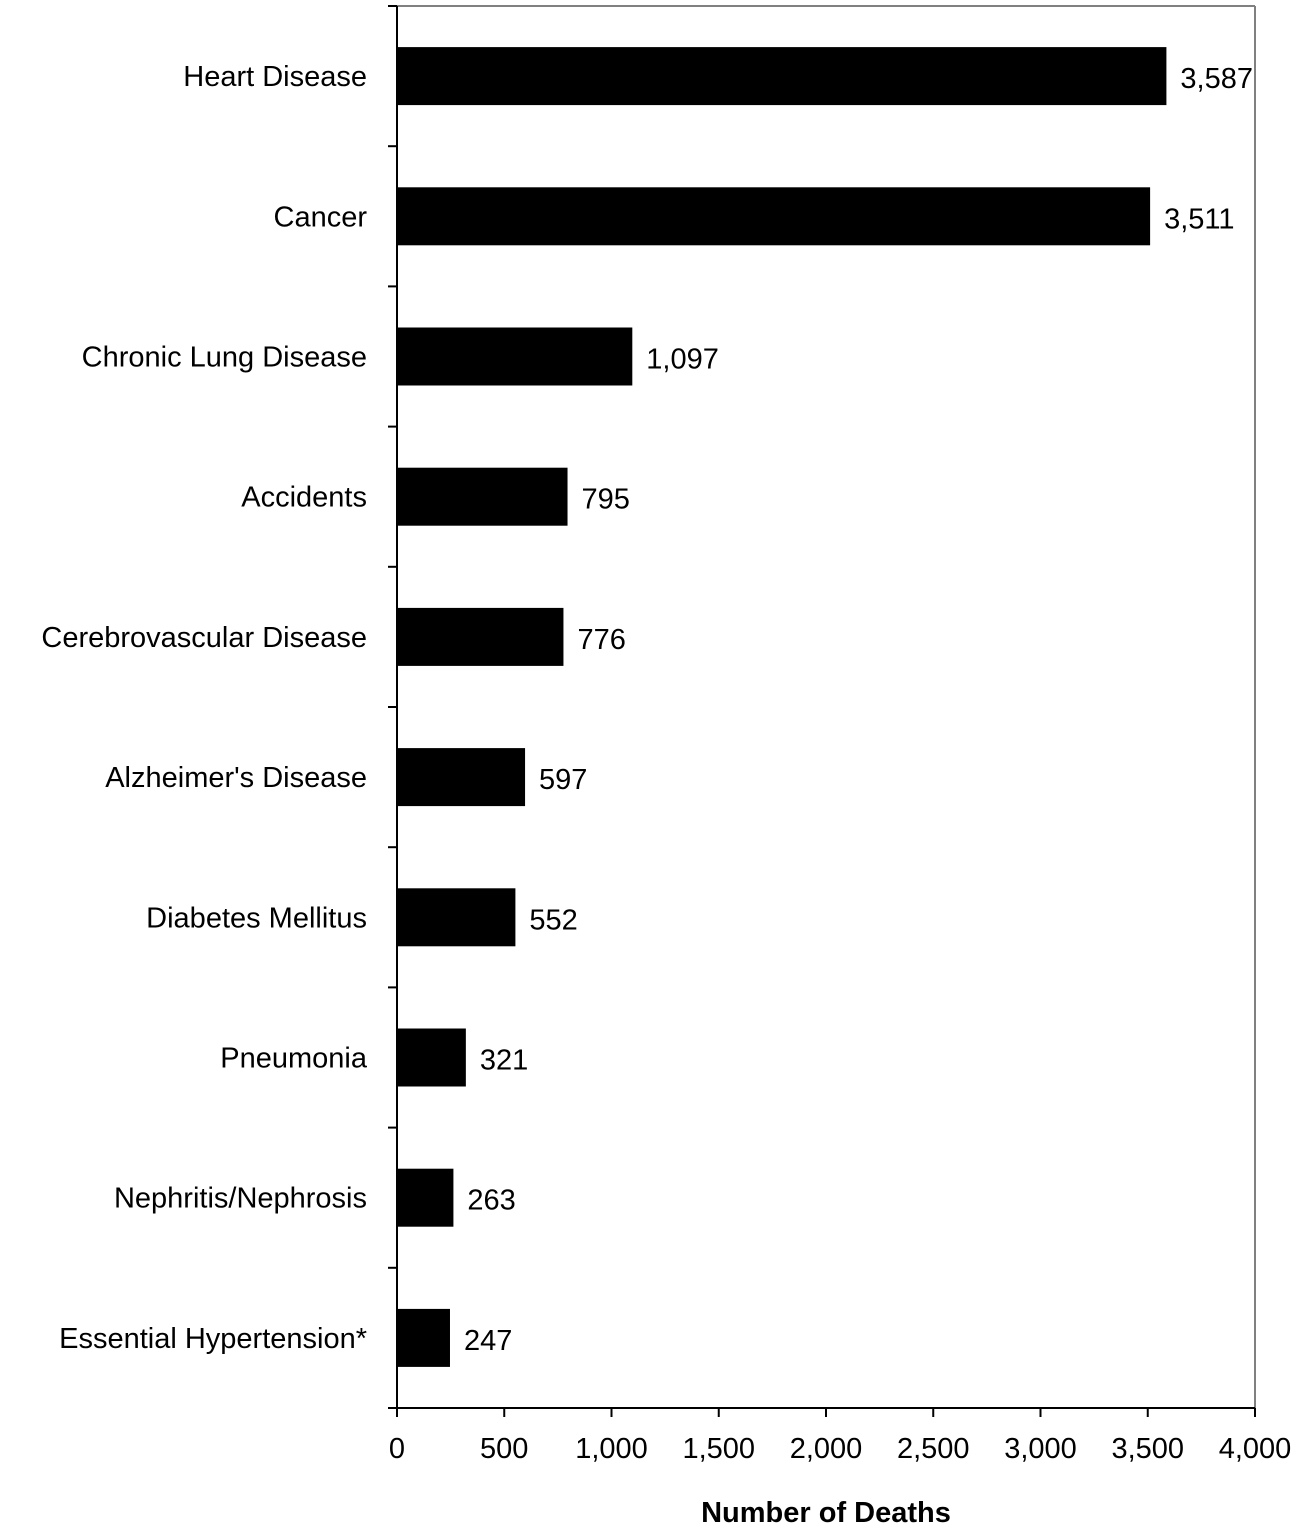 This screenshot has height=1530, width=1310. Describe the element at coordinates (933, 1449) in the screenshot. I see `x-tick-label: 2,500` at that location.